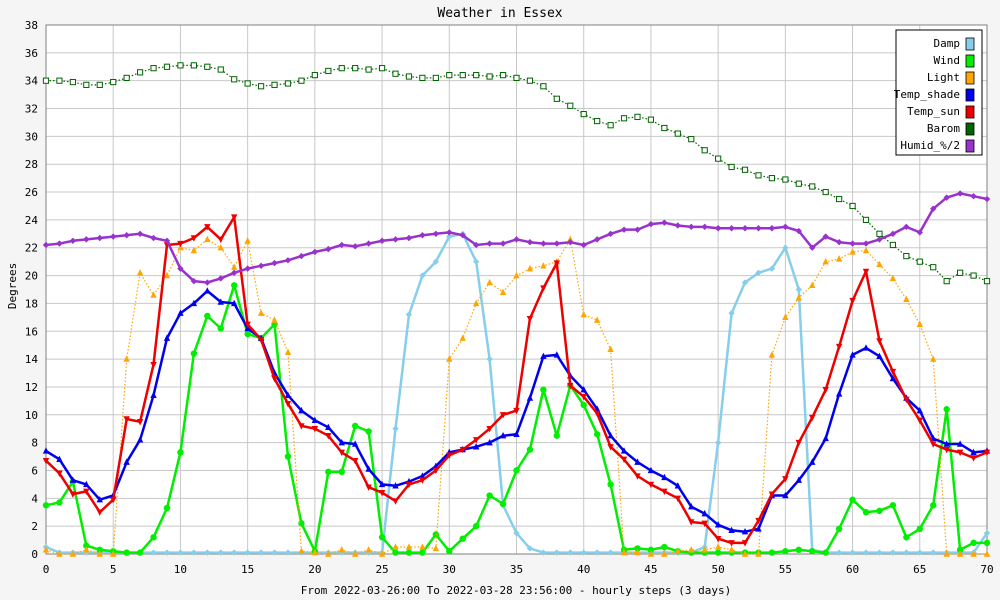 This screenshot has width=1000, height=600. What do you see at coordinates (32, 220) in the screenshot?
I see `y-tick-label: 24` at bounding box center [32, 220].